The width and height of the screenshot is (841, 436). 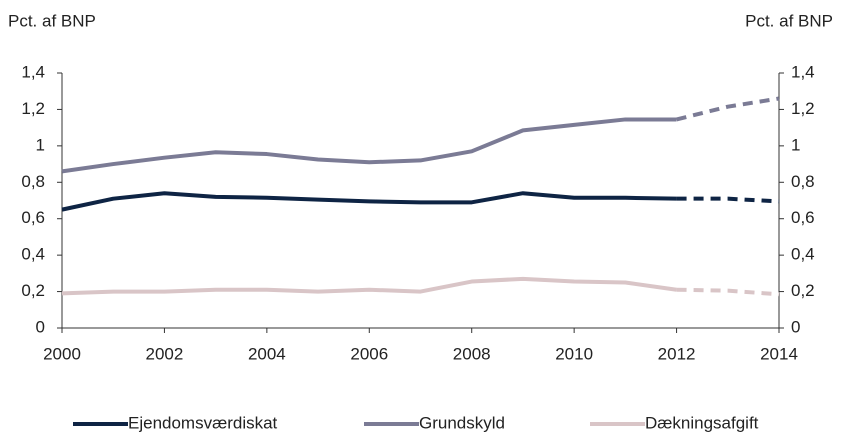 I want to click on y2-tick-label: 1,2, so click(x=803, y=108).